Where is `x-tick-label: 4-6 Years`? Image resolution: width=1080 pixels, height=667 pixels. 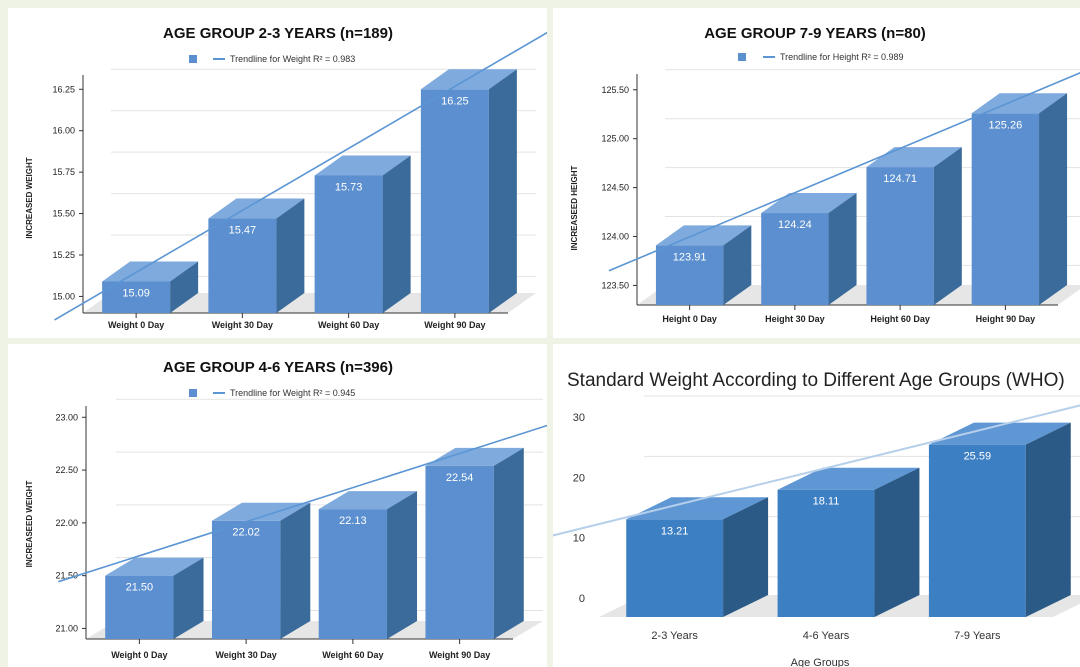
x-tick-label: 4-6 Years is located at coordinates (826, 636).